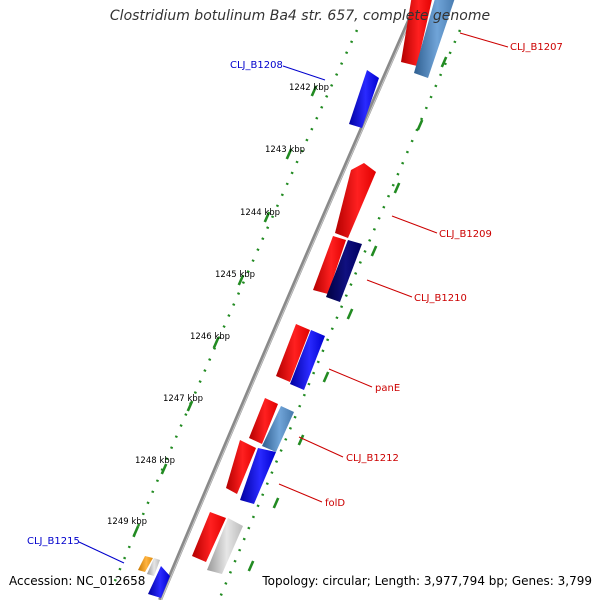 Image resolution: width=600 pixels, height=600 pixels. What do you see at coordinates (372, 458) in the screenshot?
I see `gene-label-clj-b1212: CLJ_B1212` at bounding box center [372, 458].